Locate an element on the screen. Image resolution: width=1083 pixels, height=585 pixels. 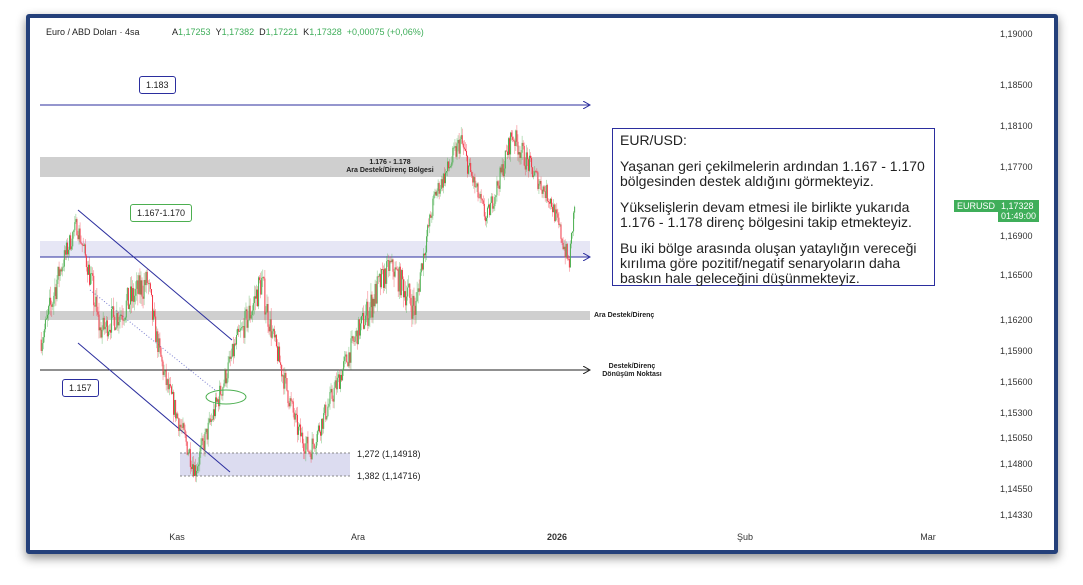
price-tag: 1,17328 01:49:00 is located at coordinates (1019, 211).